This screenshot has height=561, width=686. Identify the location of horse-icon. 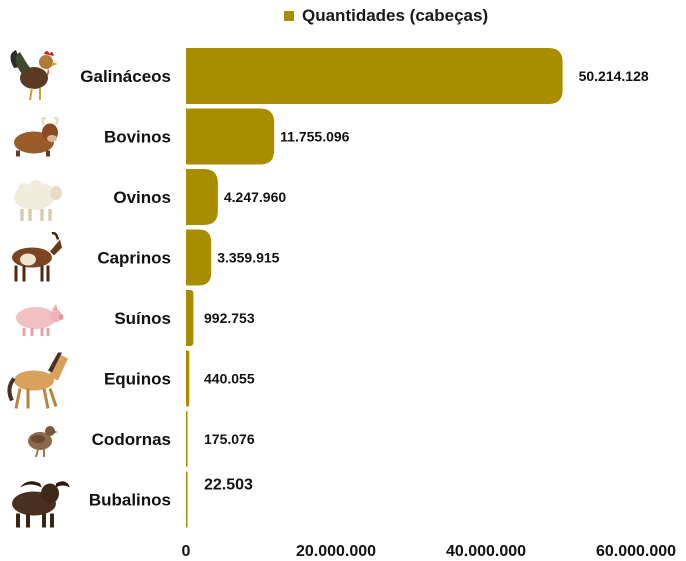
(37, 380).